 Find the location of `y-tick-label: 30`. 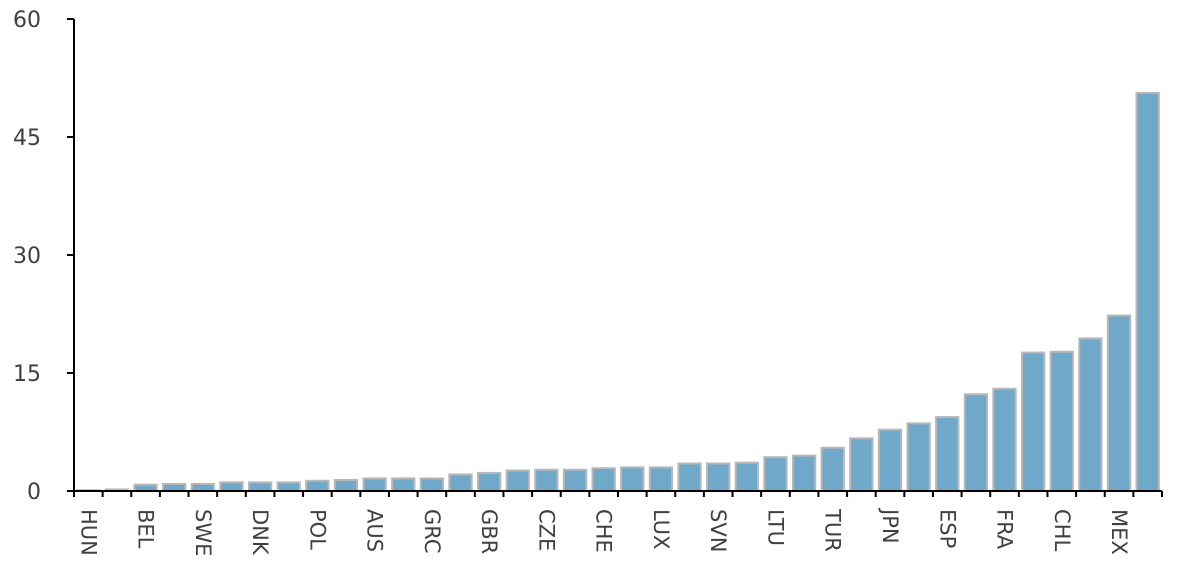

y-tick-label: 30 is located at coordinates (27, 256).